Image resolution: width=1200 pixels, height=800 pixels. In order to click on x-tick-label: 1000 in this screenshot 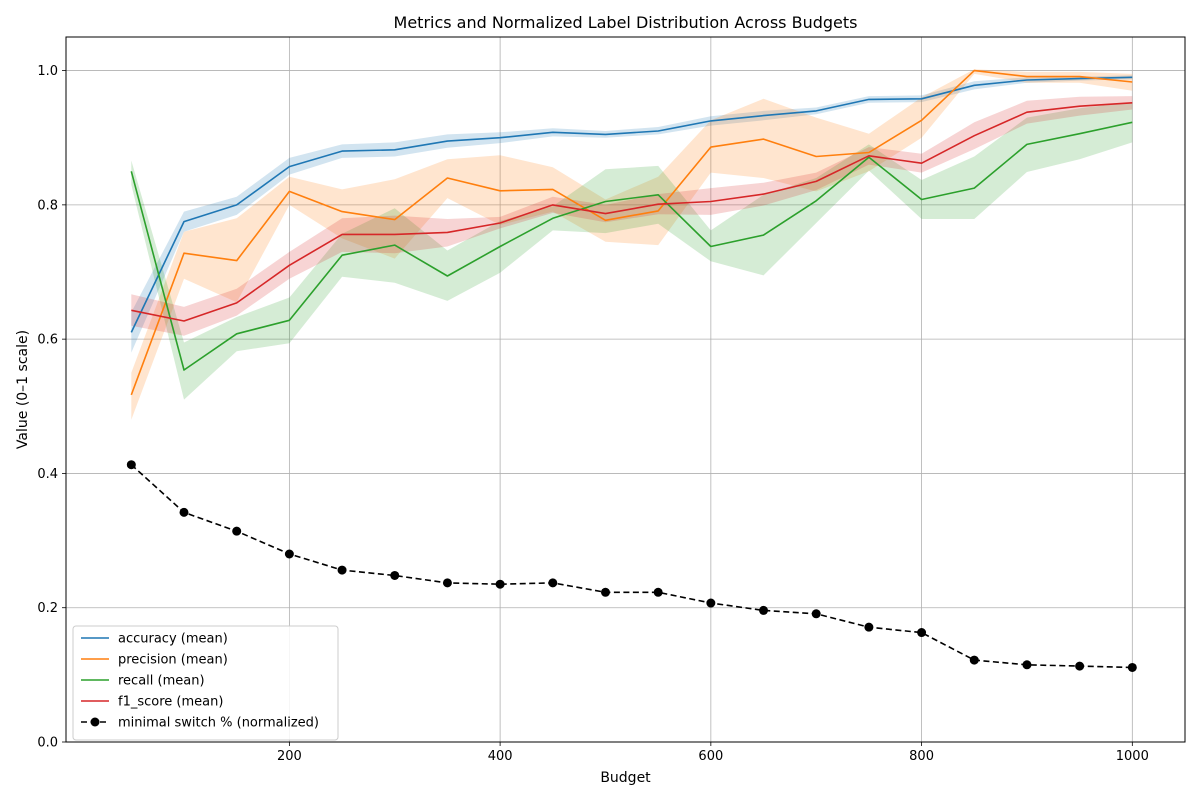, I will do `click(1132, 756)`.